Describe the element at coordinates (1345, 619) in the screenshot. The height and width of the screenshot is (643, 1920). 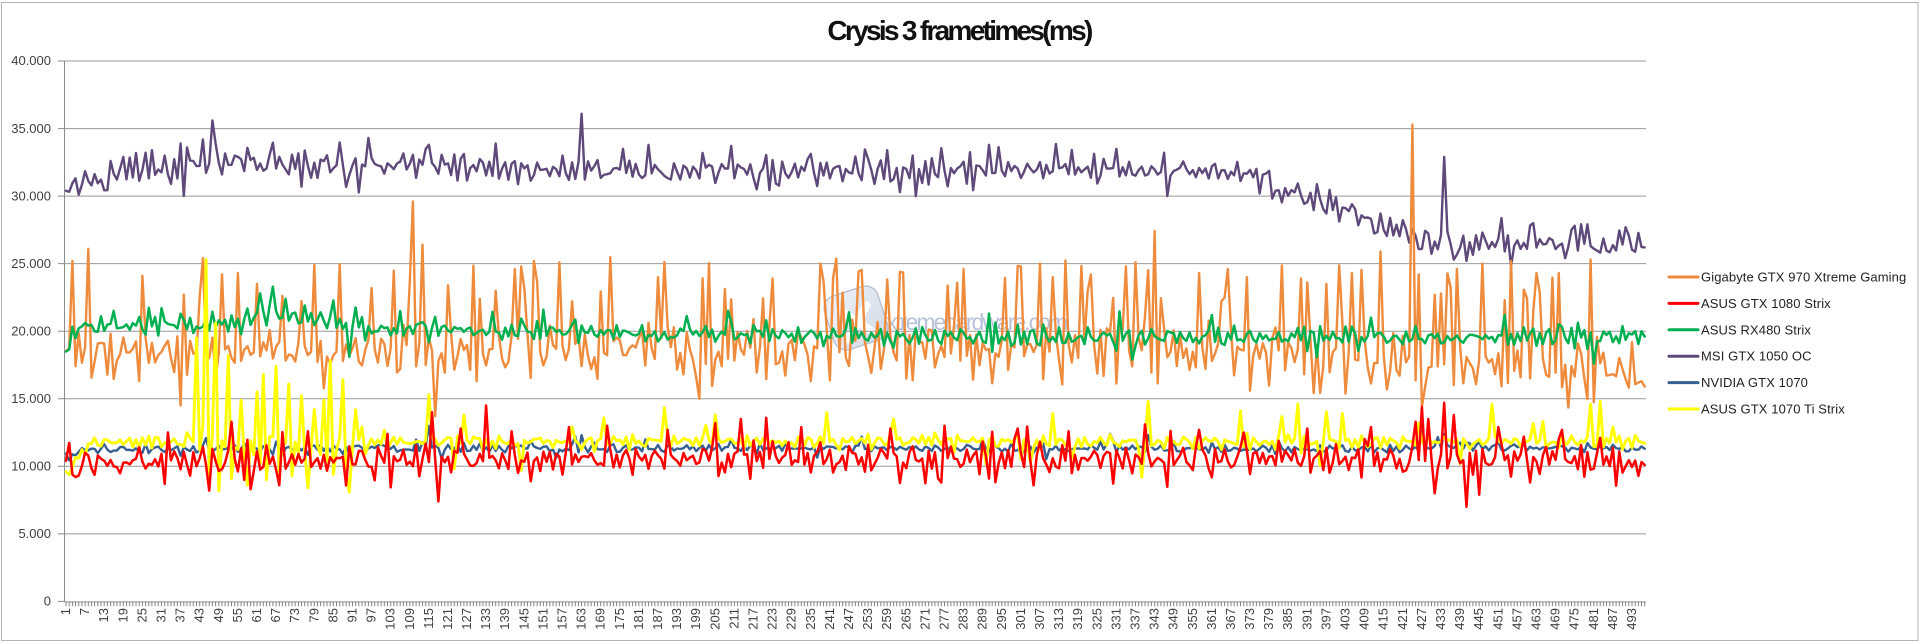
I see `svg-text: 403` at that location.